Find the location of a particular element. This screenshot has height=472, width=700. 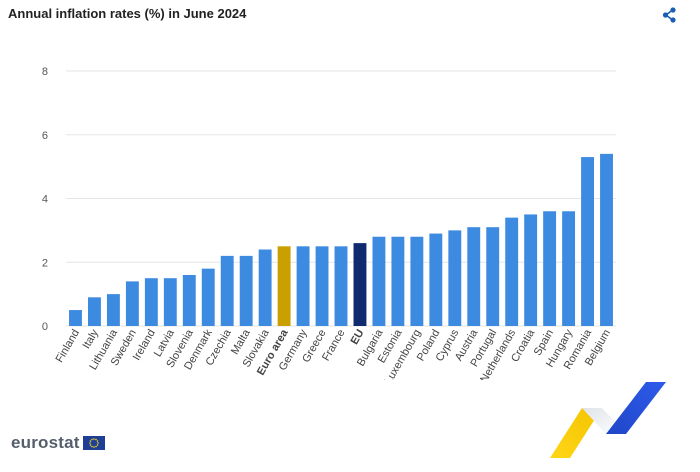

bar-spain is located at coordinates (550, 268).